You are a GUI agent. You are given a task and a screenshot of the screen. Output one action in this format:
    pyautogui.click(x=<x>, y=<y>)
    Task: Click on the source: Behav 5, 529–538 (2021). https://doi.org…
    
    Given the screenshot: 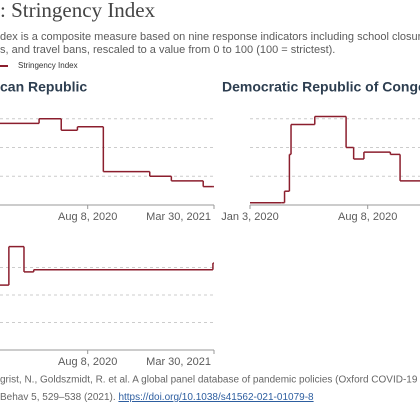 What is the action you would take?
    pyautogui.click(x=157, y=397)
    